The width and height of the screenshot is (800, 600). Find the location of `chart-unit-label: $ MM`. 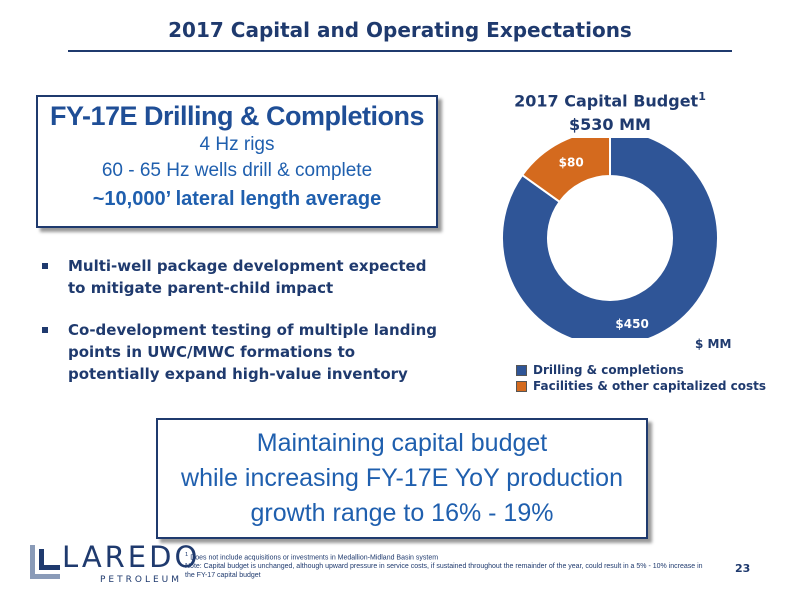

chart-unit-label: $ MM is located at coordinates (713, 344).